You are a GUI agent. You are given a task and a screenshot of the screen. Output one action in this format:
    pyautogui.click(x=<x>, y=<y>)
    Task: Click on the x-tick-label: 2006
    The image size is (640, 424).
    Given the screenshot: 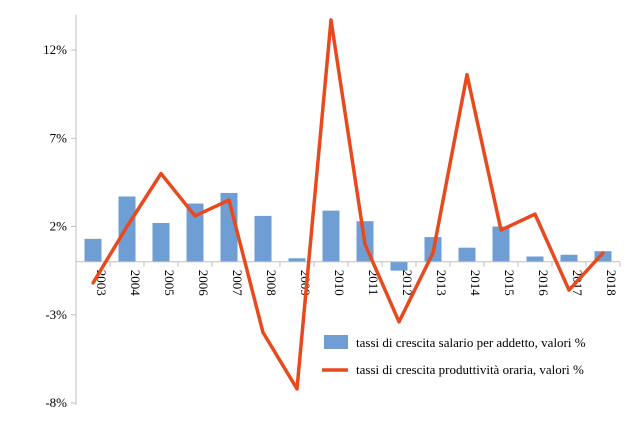 What is the action you would take?
    pyautogui.click(x=203, y=283)
    